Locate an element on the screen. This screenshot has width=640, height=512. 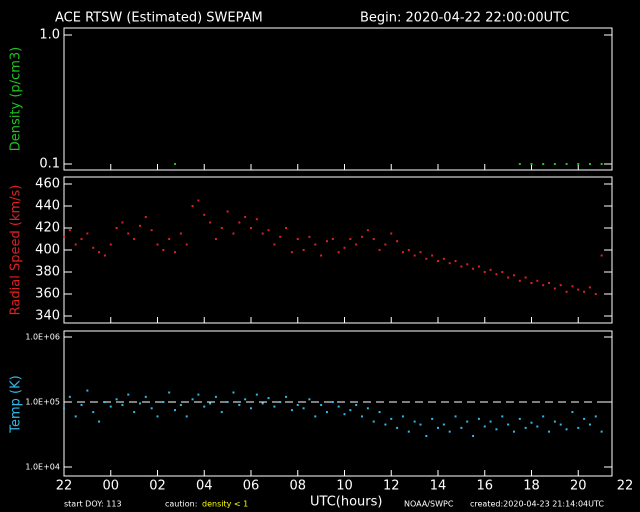
credit: NOAA/SWPC is located at coordinates (429, 504).